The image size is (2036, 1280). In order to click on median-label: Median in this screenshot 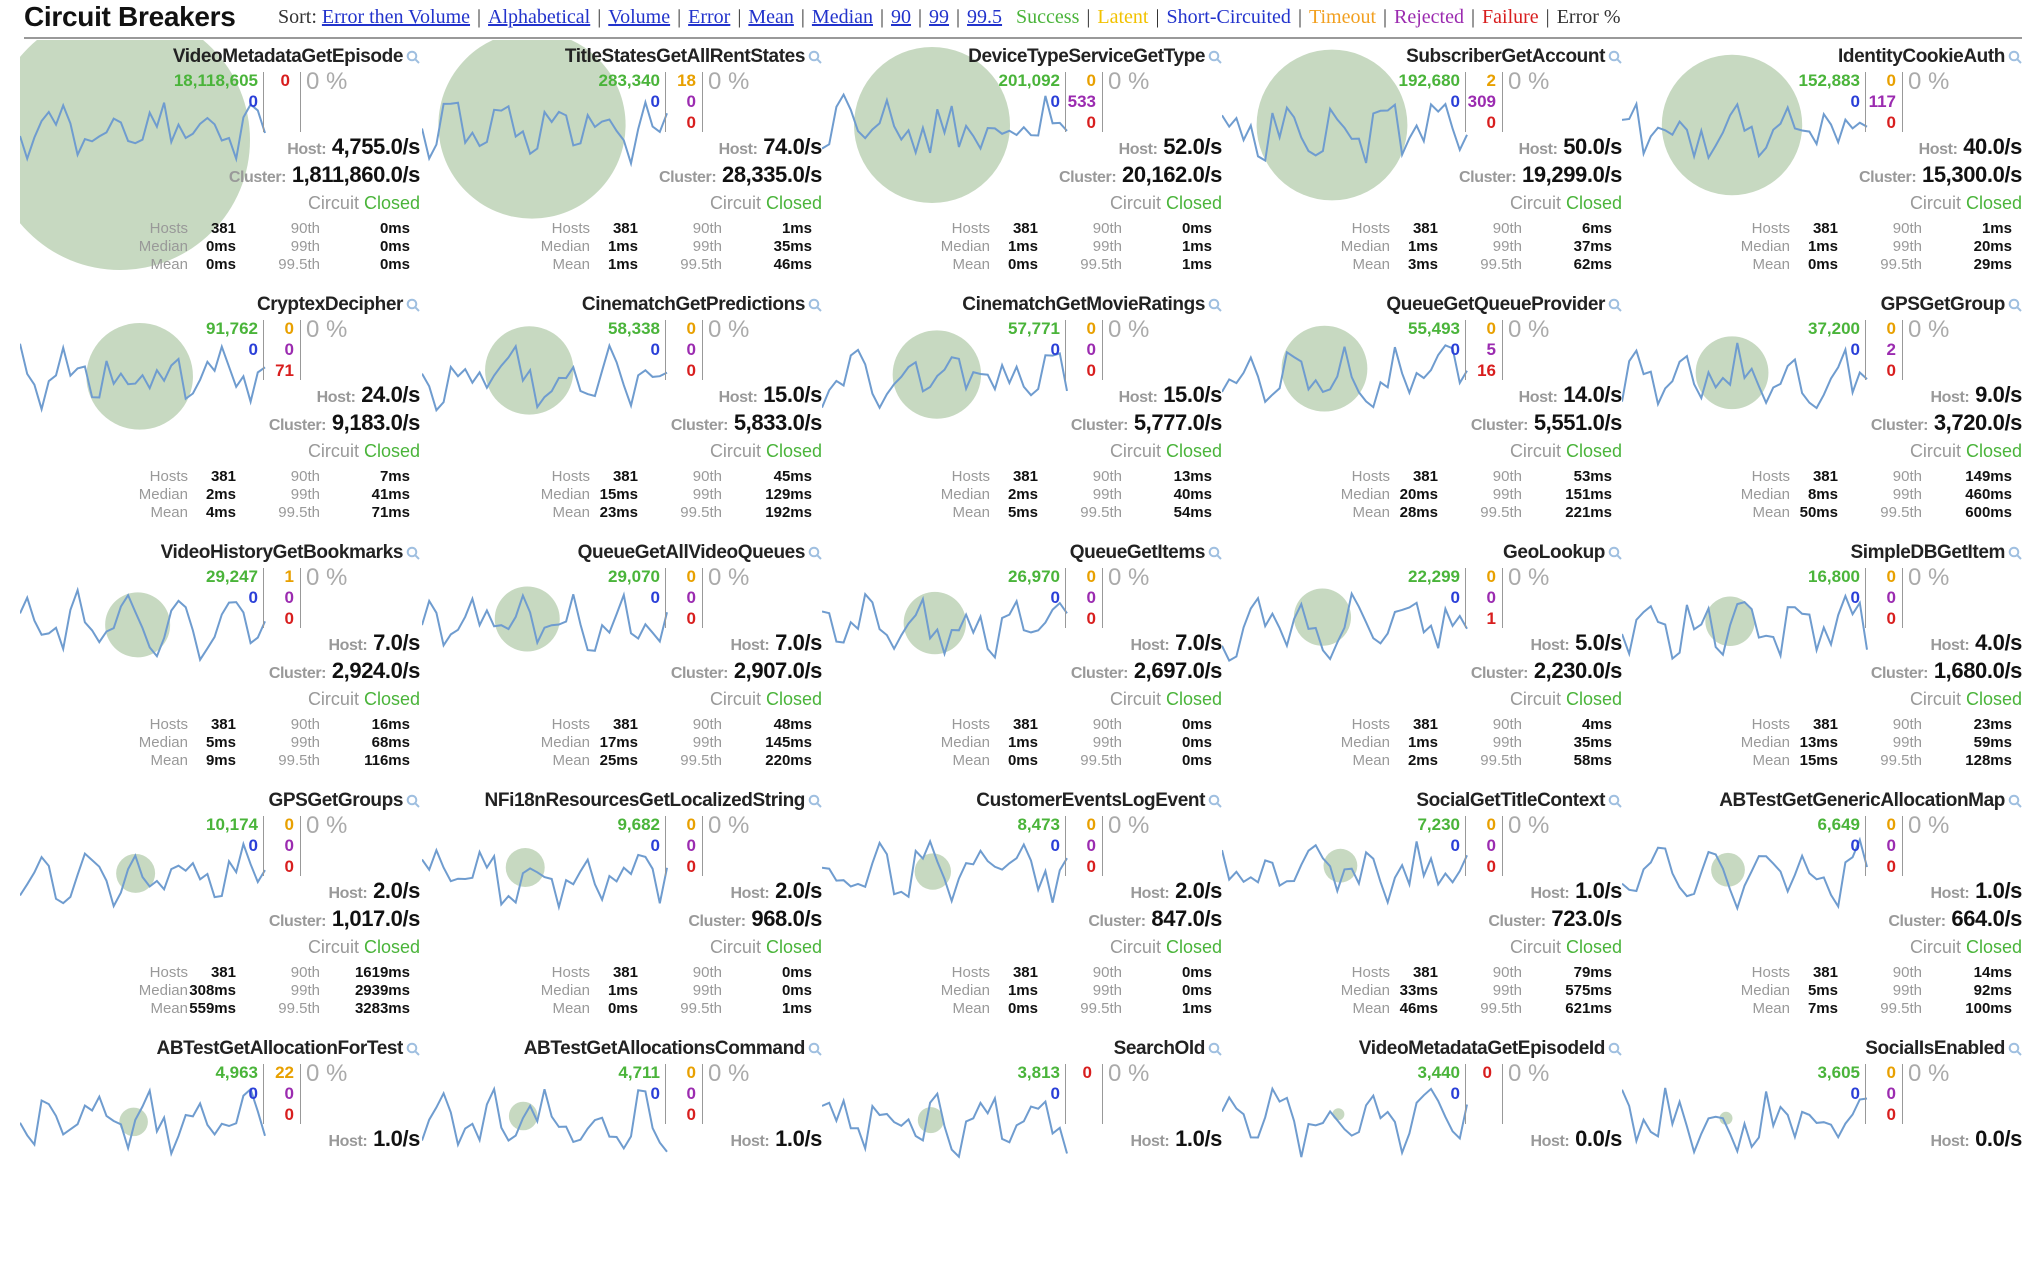, I will do `click(163, 494)`.